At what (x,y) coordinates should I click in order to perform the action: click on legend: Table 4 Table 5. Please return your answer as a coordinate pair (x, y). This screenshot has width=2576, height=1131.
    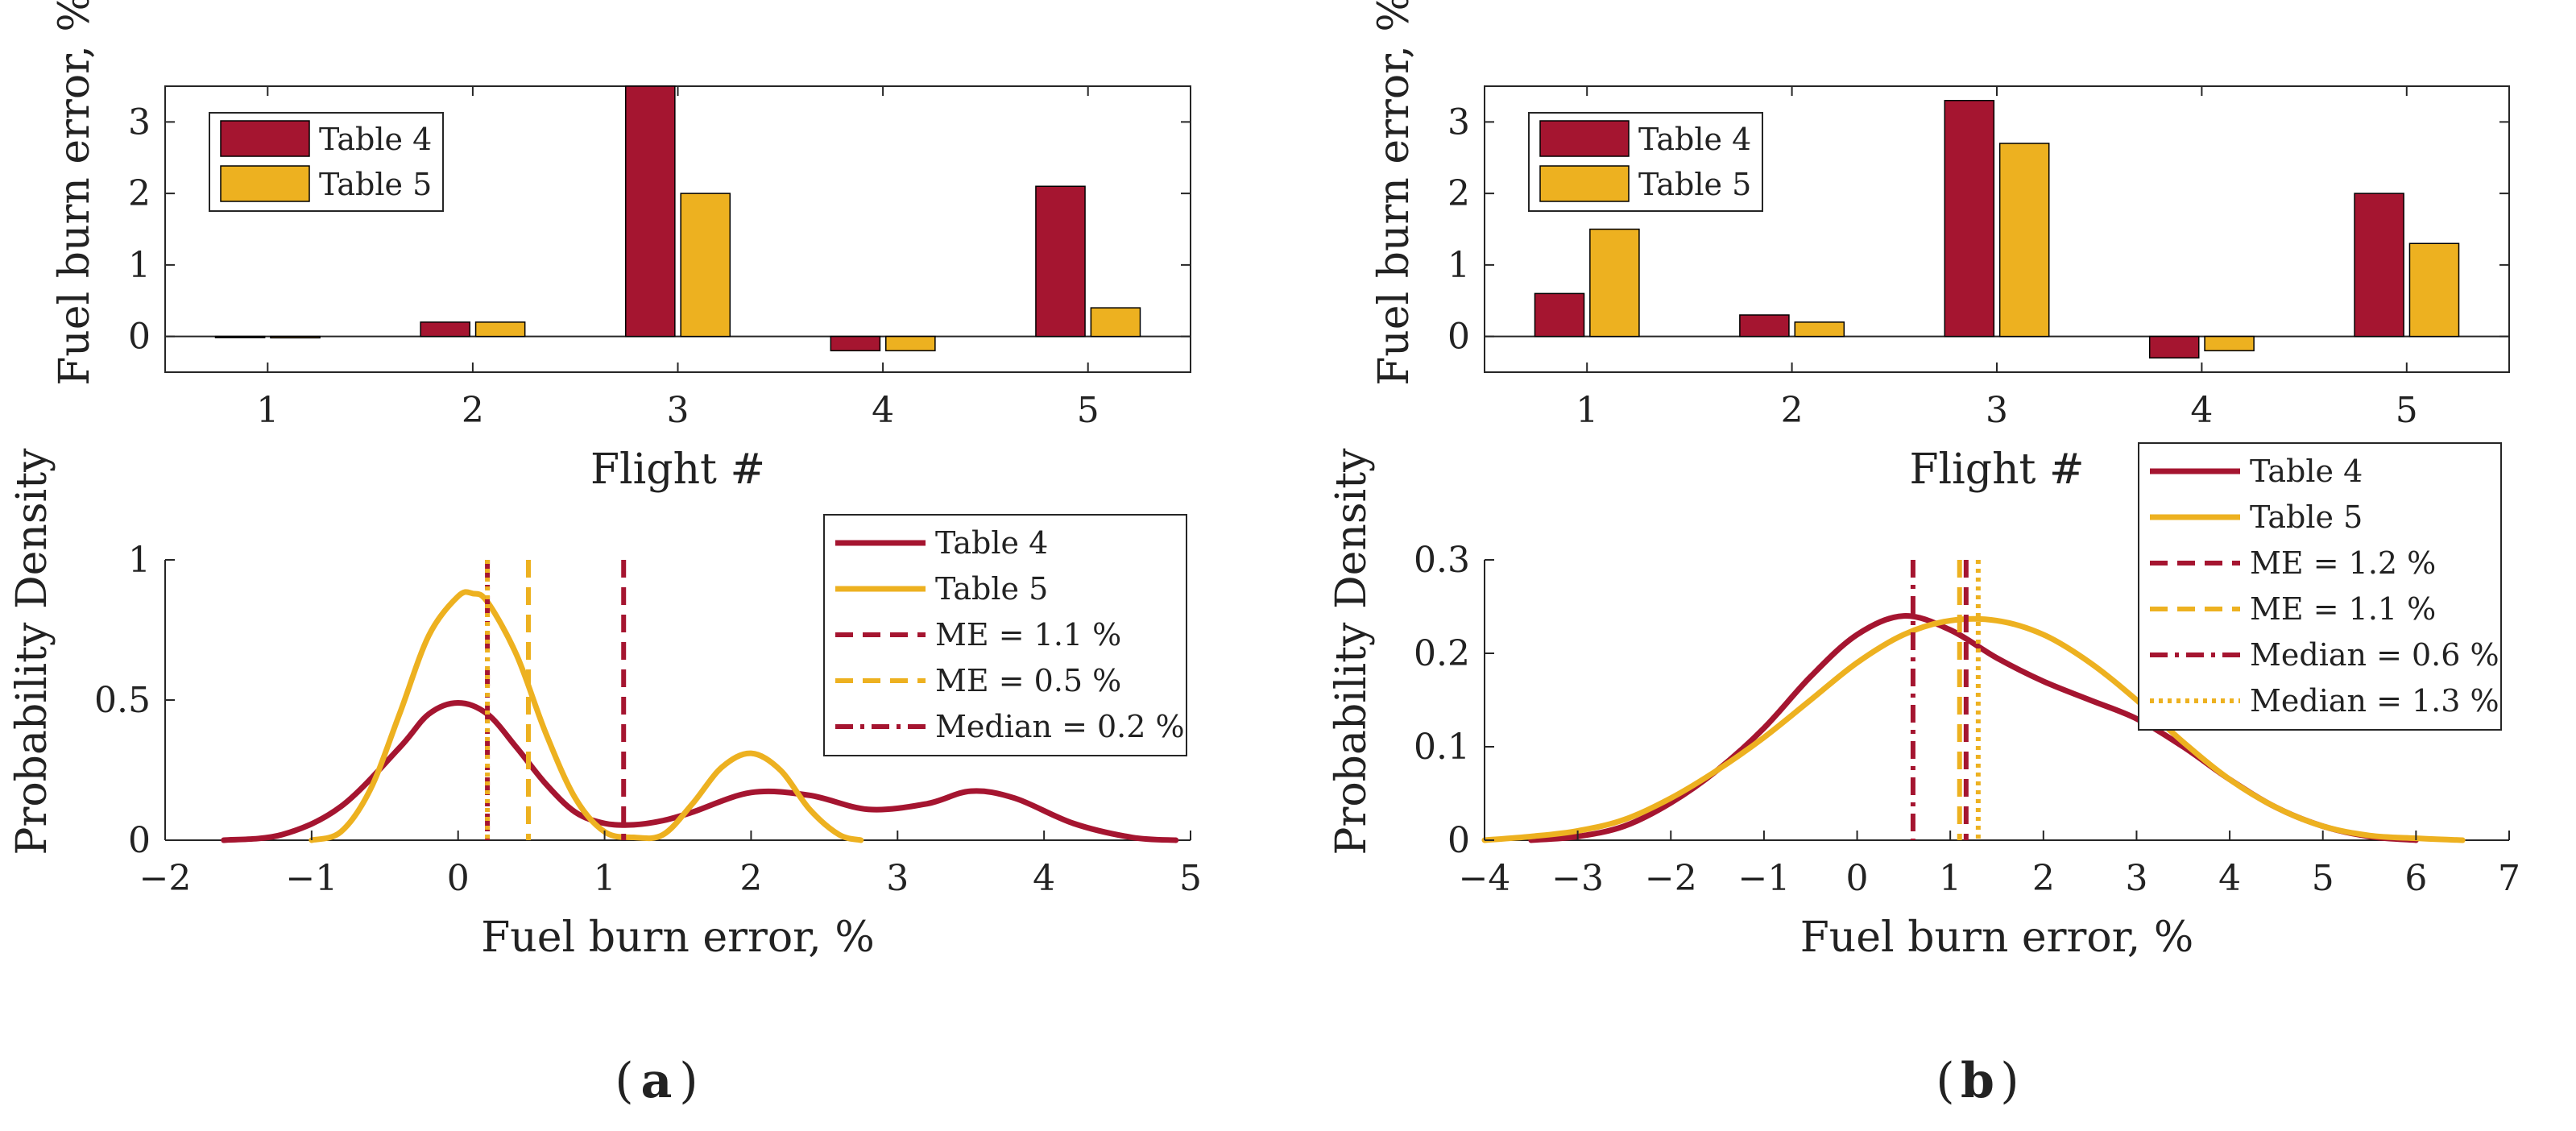
    Looking at the image, I should click on (326, 162).